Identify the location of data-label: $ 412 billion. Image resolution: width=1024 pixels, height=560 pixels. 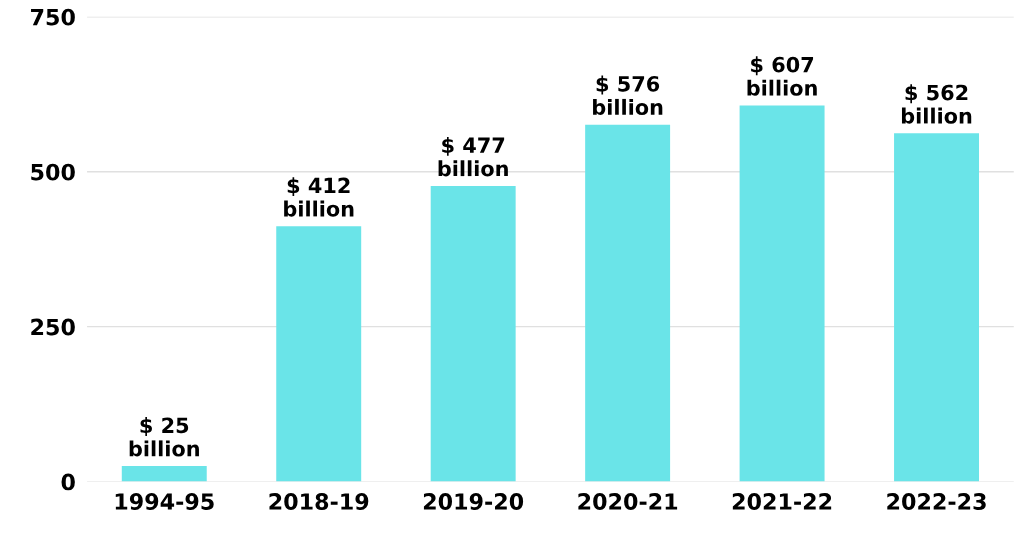
(319, 197).